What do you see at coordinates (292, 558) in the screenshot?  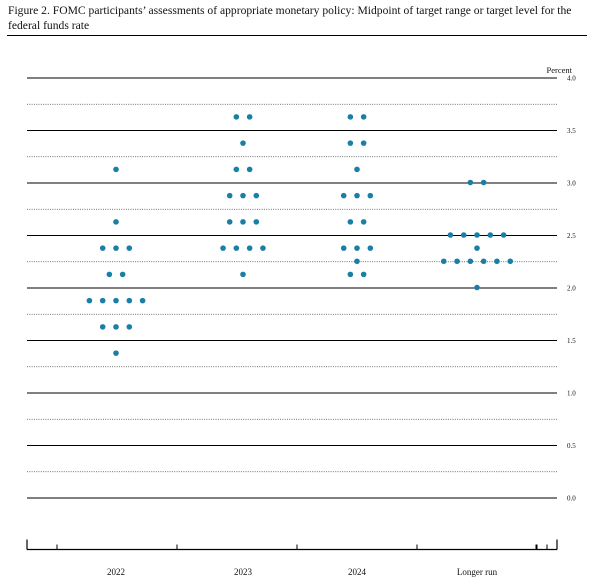 I see `x-axis: 2022 2023 2024 Longer run` at bounding box center [292, 558].